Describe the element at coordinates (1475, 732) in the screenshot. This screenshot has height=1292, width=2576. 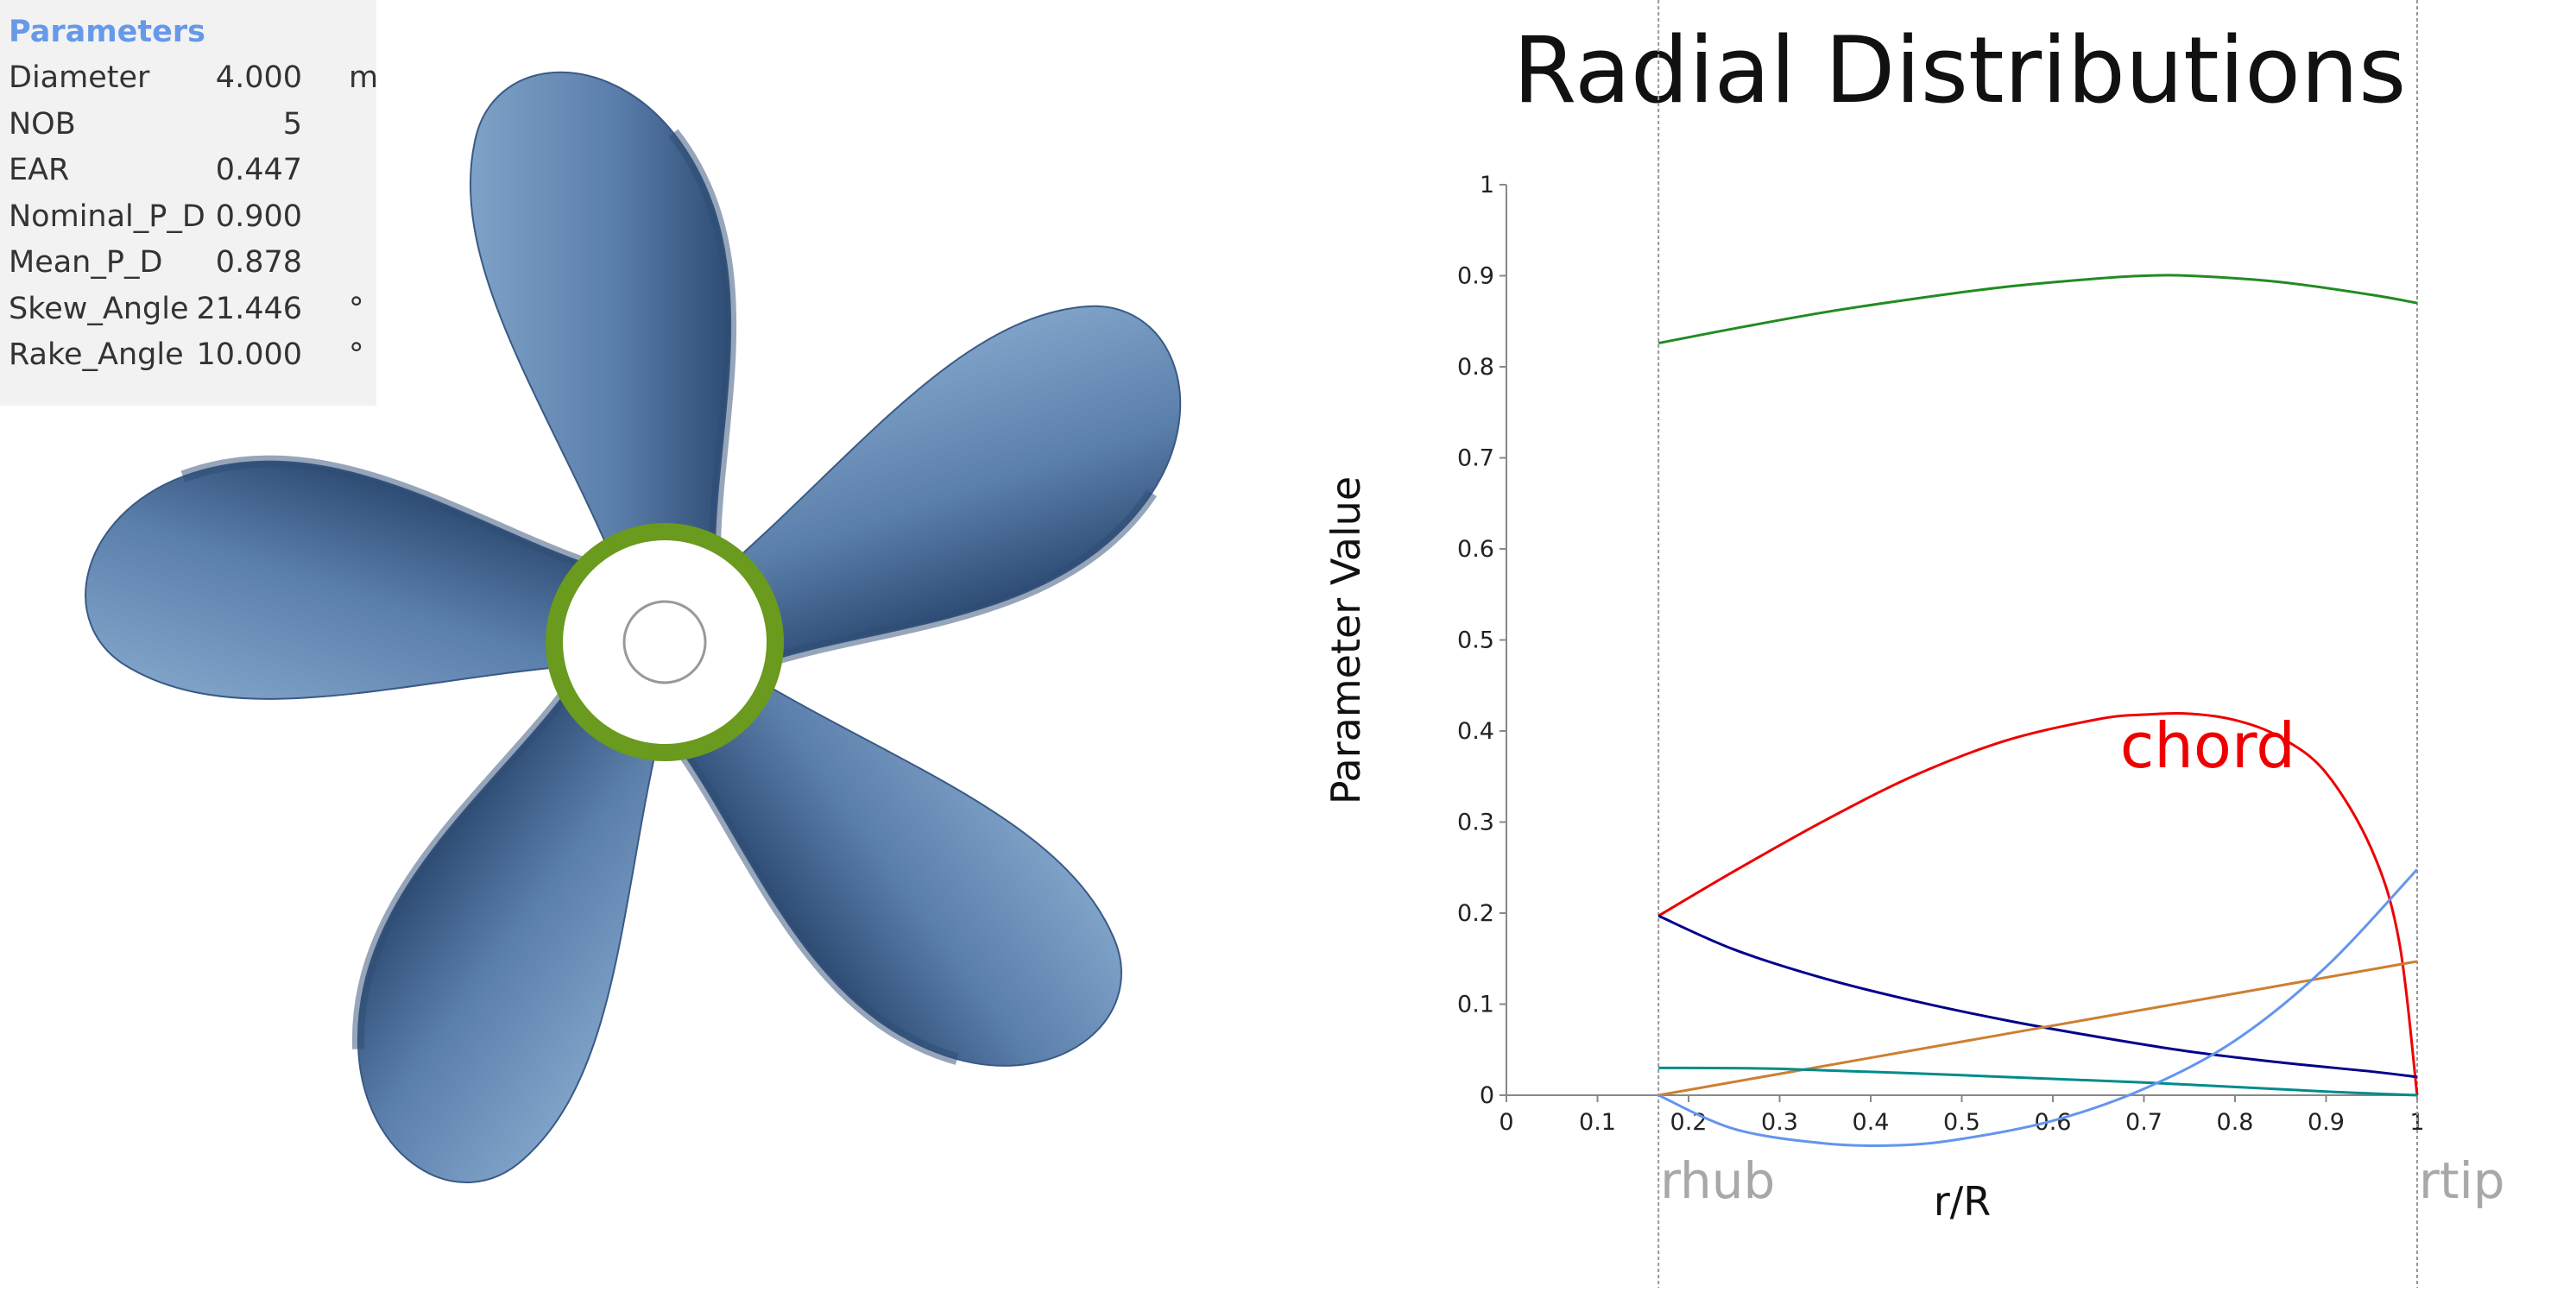
I see `y-tick-label: 0.4` at that location.